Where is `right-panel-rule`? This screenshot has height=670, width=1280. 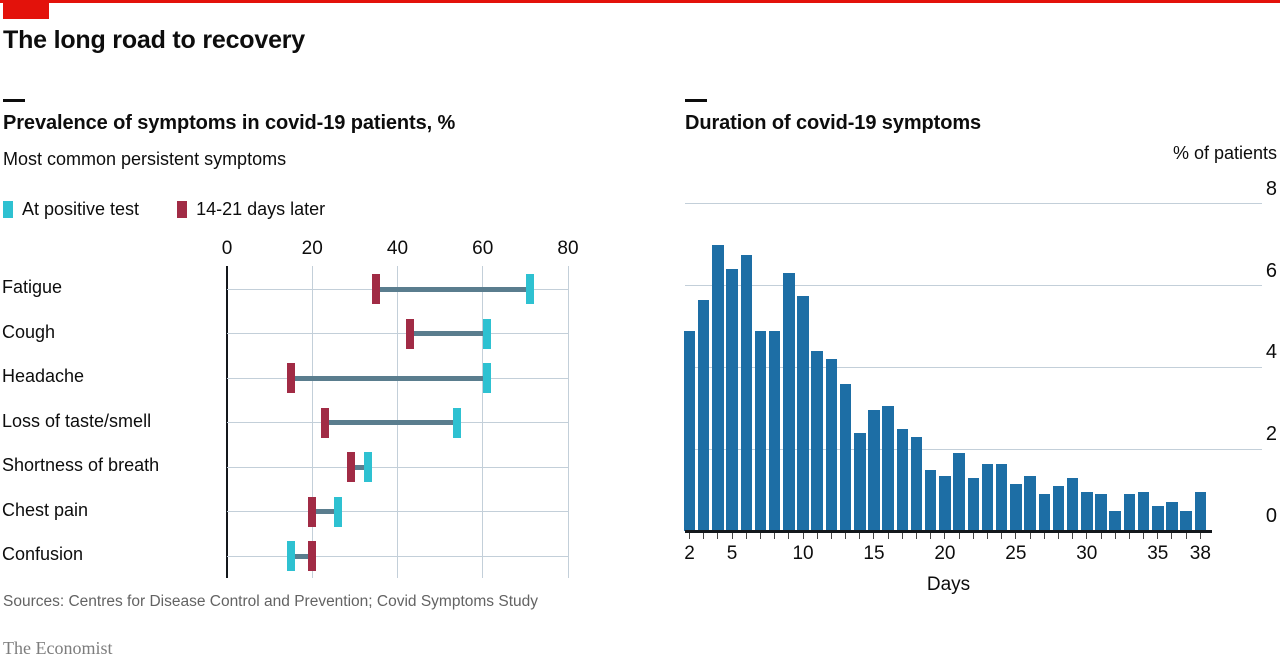
right-panel-rule is located at coordinates (696, 100).